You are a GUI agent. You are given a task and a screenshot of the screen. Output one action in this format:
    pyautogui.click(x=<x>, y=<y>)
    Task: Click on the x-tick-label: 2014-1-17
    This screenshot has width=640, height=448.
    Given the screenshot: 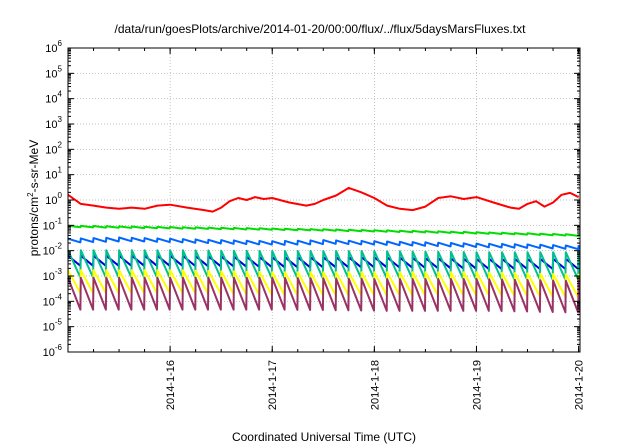 What is the action you would take?
    pyautogui.click(x=273, y=385)
    